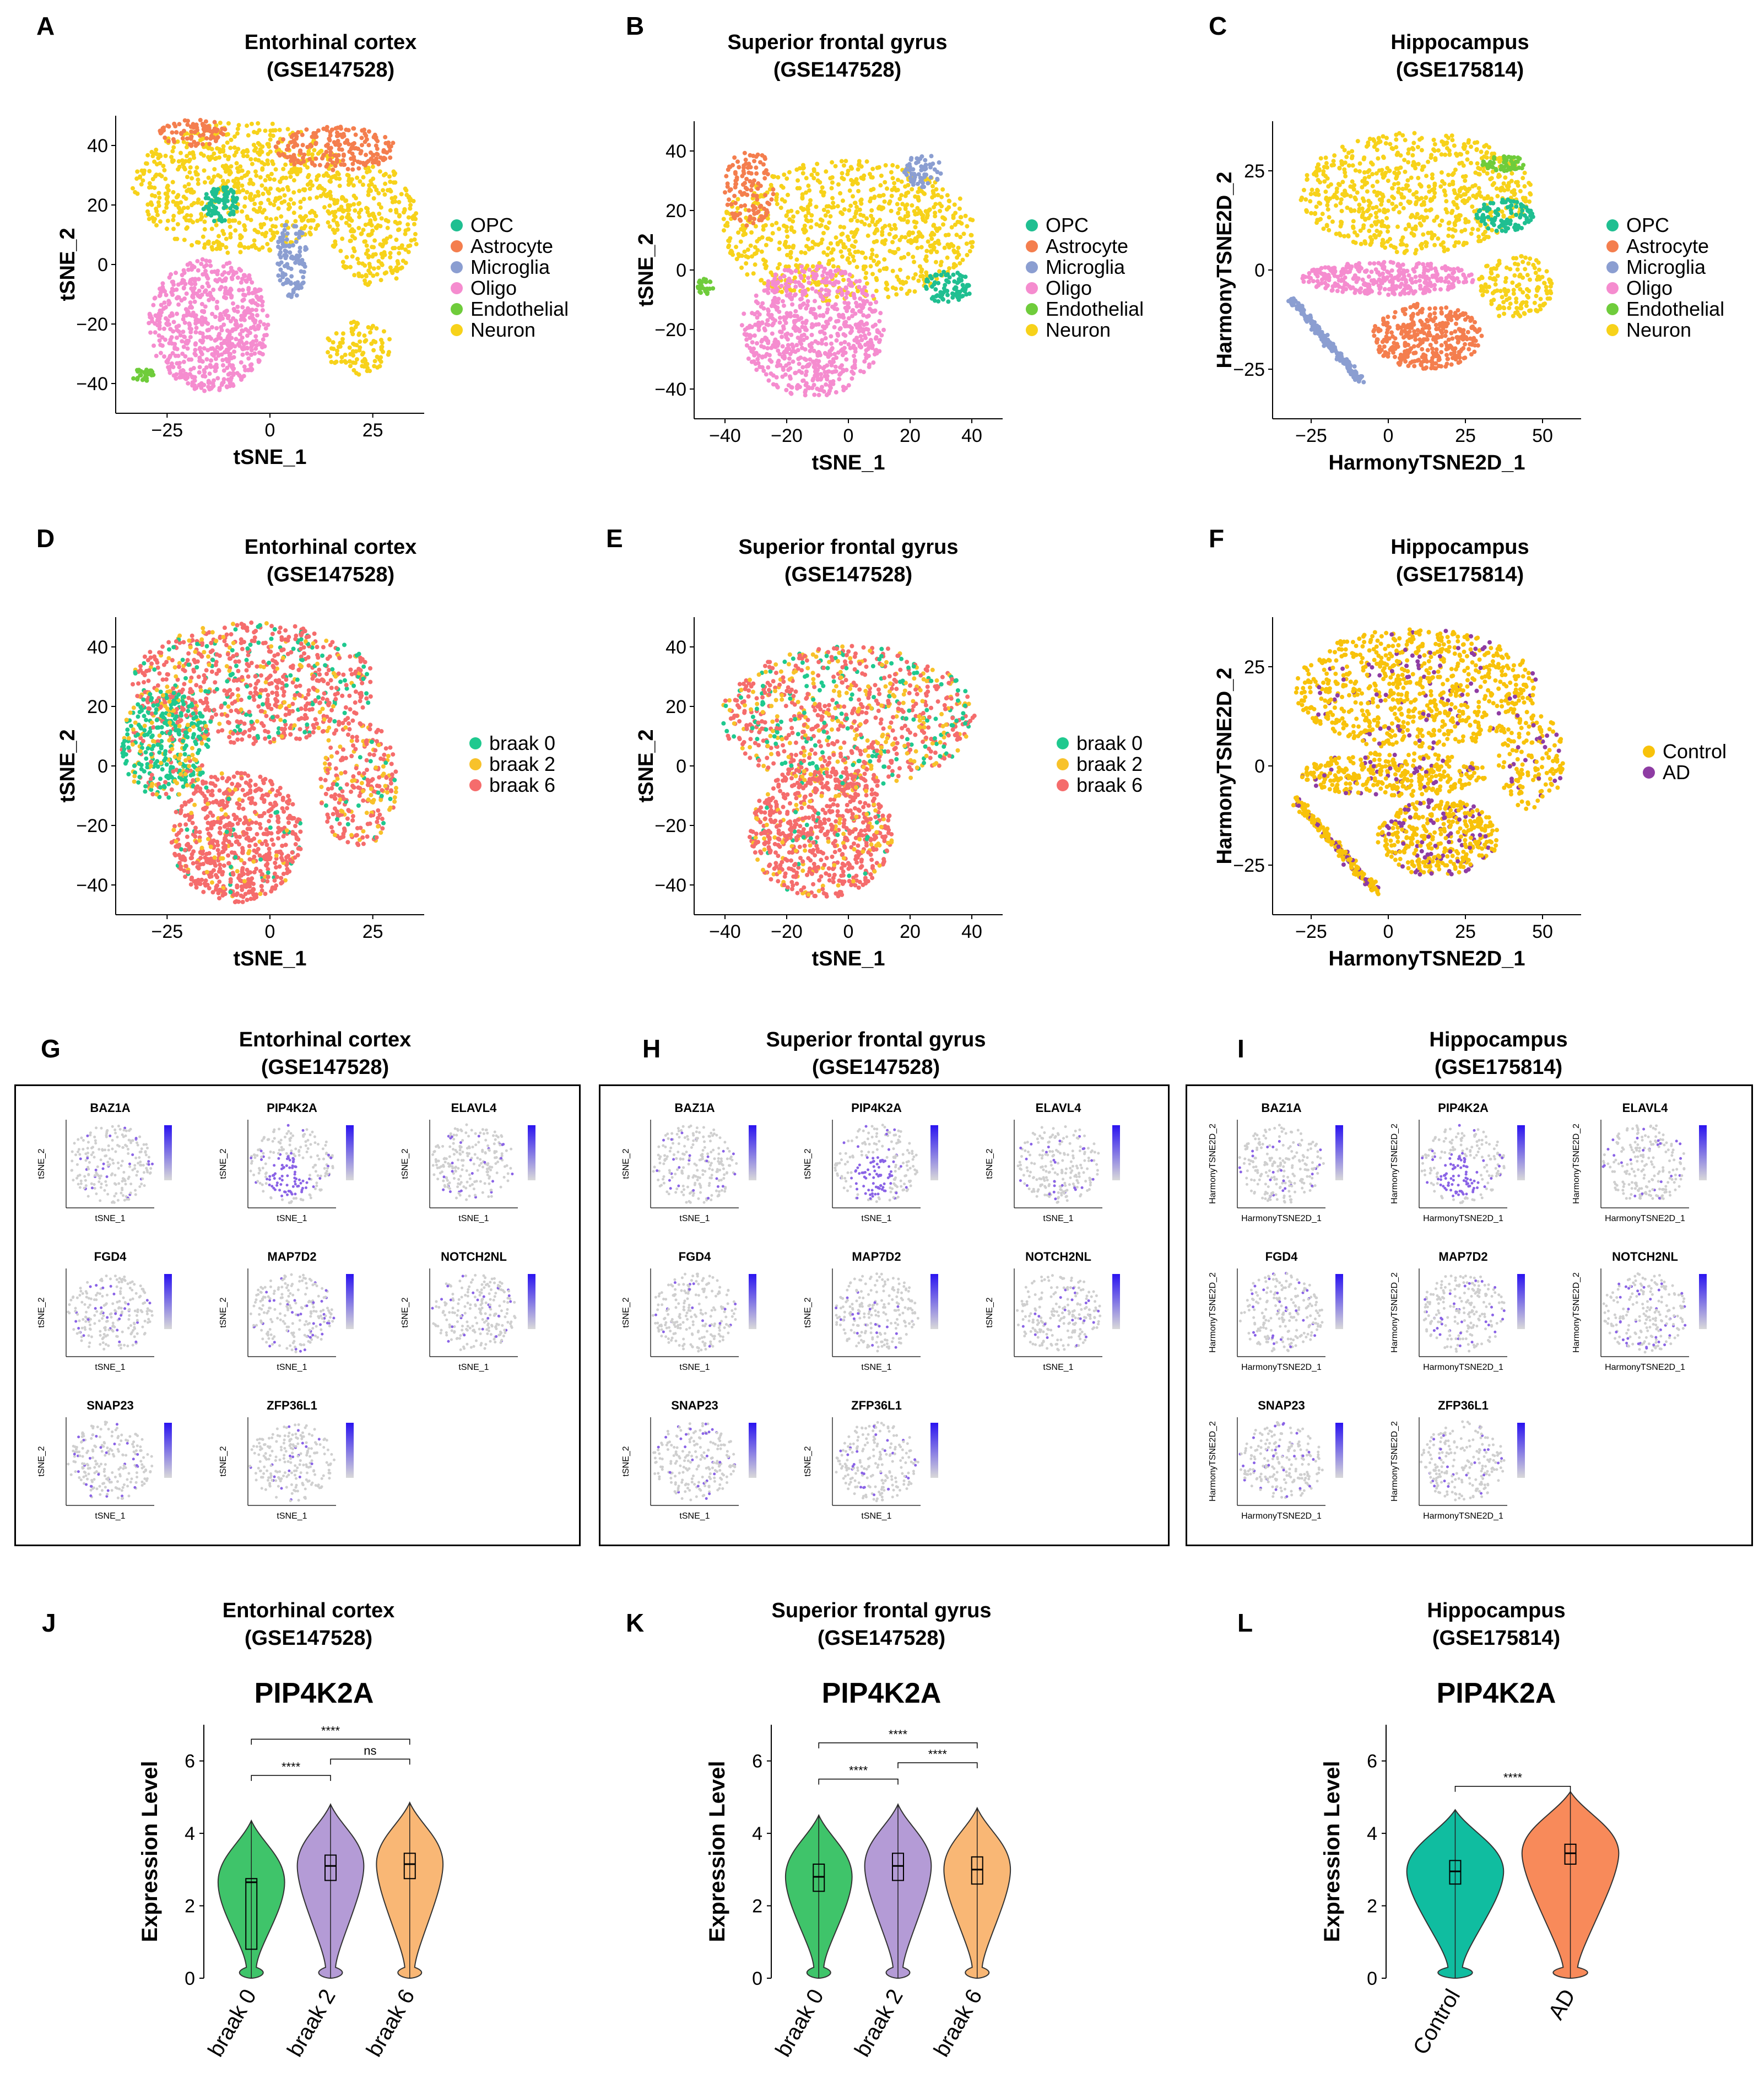  Describe the element at coordinates (287, 1311) in the screenshot. I see `feature-plot-map7d2: MAP7D2 tSNE_1 tSNE_2` at that location.